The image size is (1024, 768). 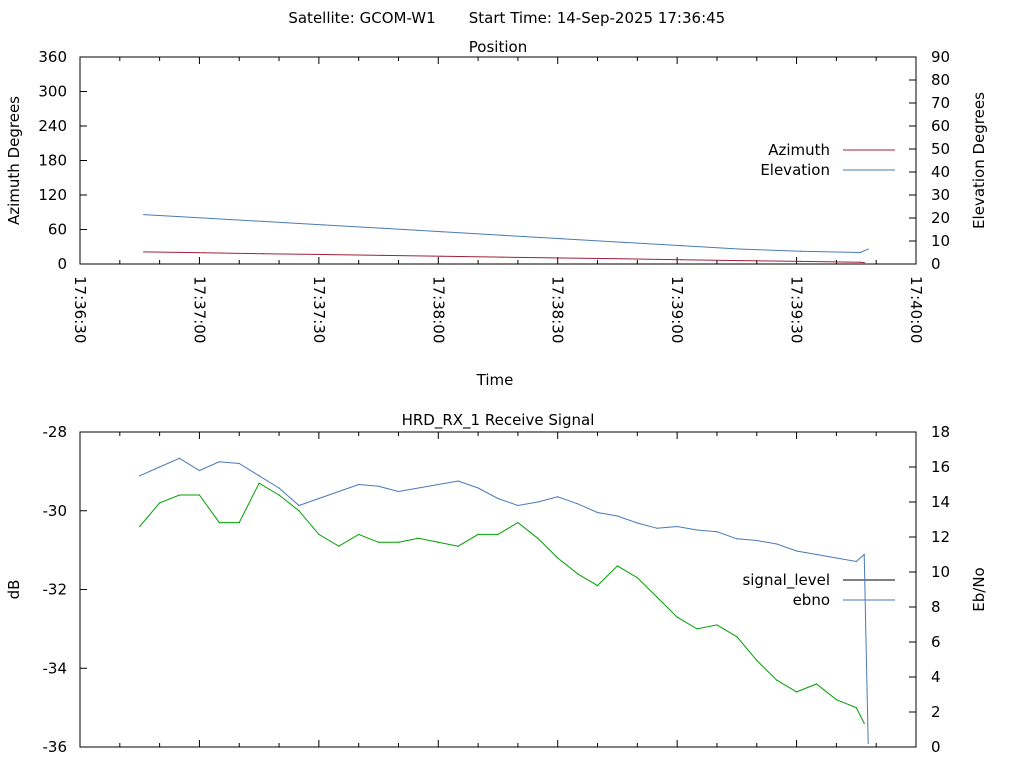 I want to click on start-time-label: Start Time: 14-Sep-2025 17:36:45, so click(x=597, y=18).